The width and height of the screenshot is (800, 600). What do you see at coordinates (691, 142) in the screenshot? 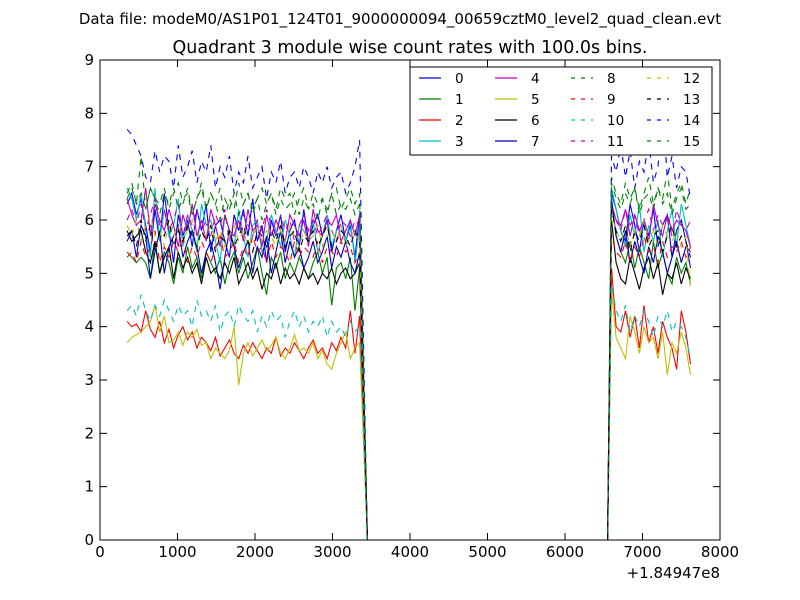
I see `legend-label-15: 15` at bounding box center [691, 142].